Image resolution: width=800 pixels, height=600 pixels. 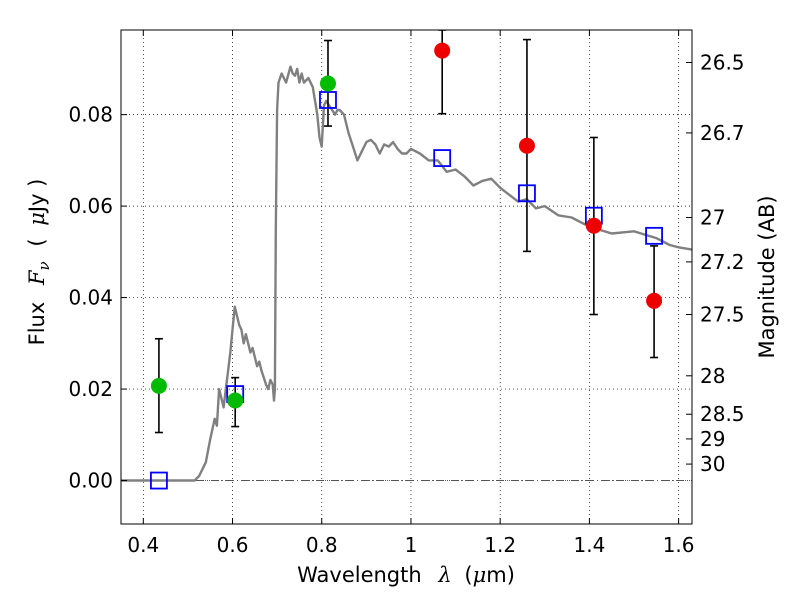 I want to click on y-tick-label: 0.00, so click(x=90, y=481).